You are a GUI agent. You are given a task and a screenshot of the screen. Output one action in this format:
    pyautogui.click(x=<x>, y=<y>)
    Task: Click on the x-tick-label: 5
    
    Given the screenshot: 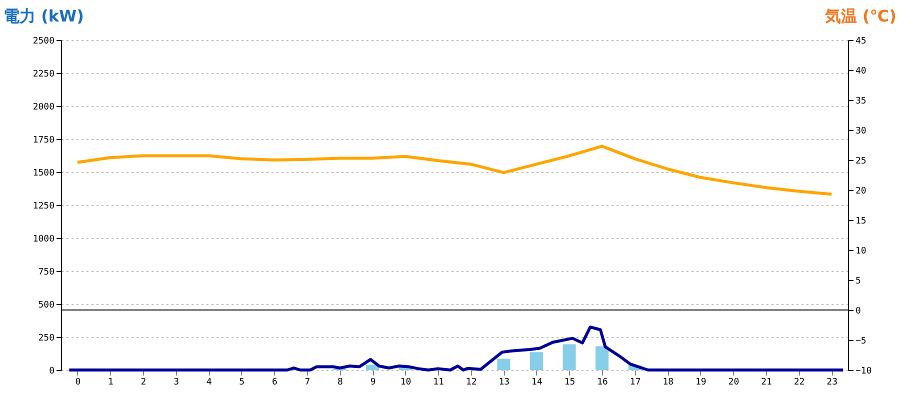 What is the action you would take?
    pyautogui.click(x=242, y=383)
    